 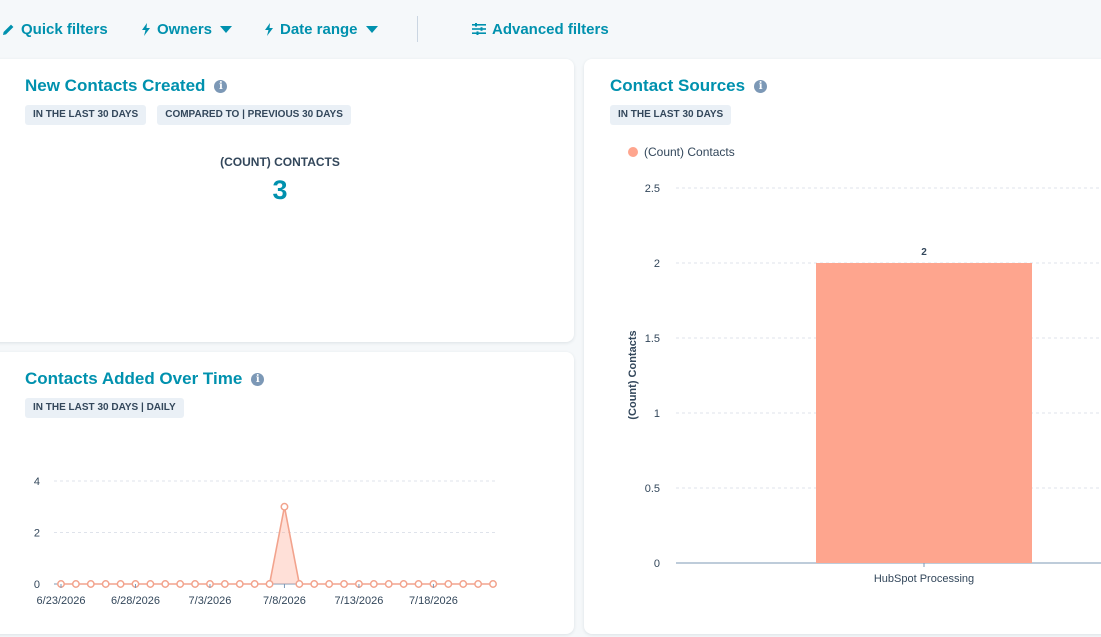 What do you see at coordinates (358, 601) in the screenshot?
I see `x-tick-label: 7/13/2026` at bounding box center [358, 601].